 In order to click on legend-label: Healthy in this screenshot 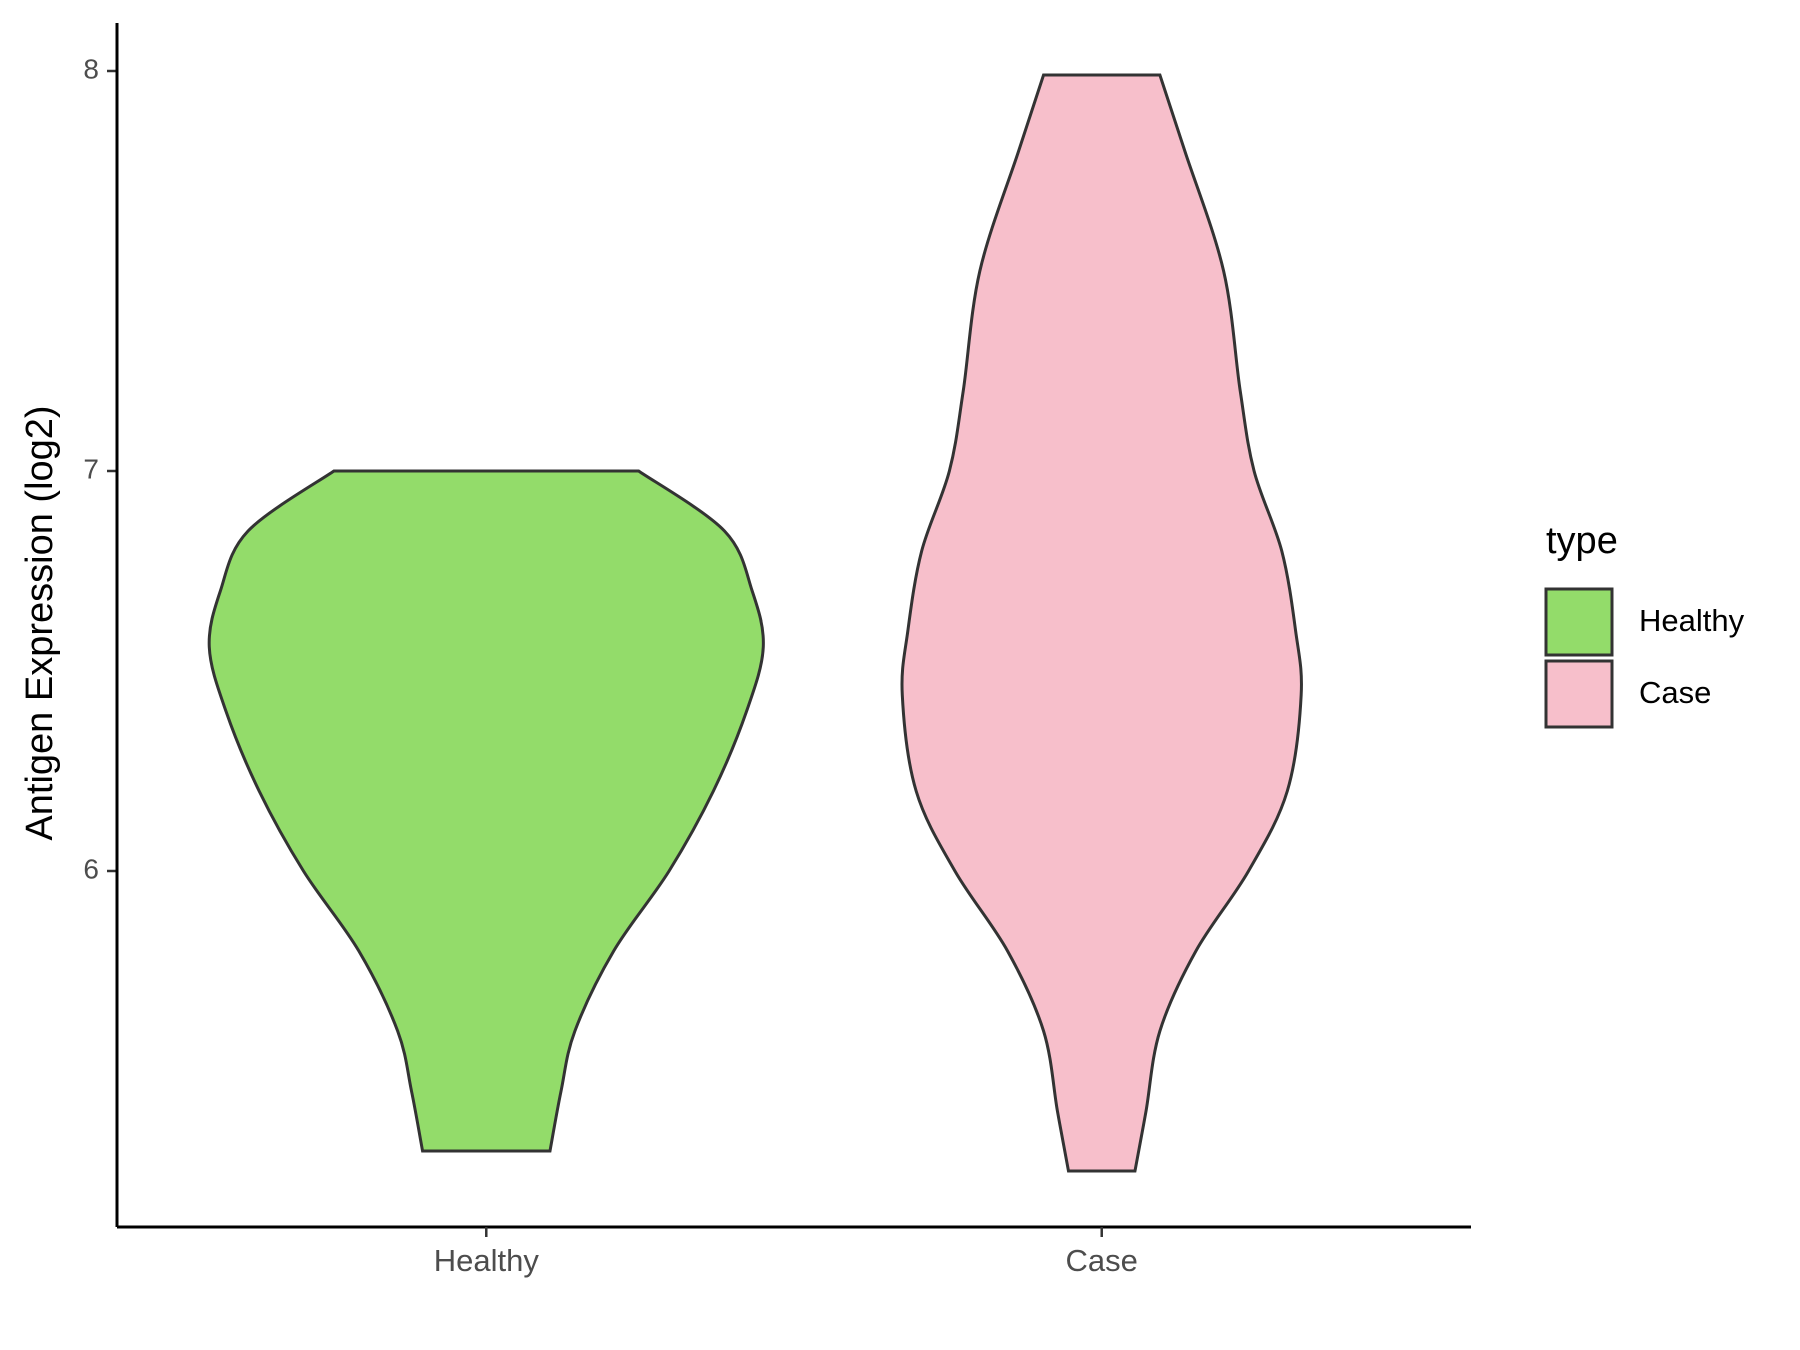, I will do `click(1692, 620)`.